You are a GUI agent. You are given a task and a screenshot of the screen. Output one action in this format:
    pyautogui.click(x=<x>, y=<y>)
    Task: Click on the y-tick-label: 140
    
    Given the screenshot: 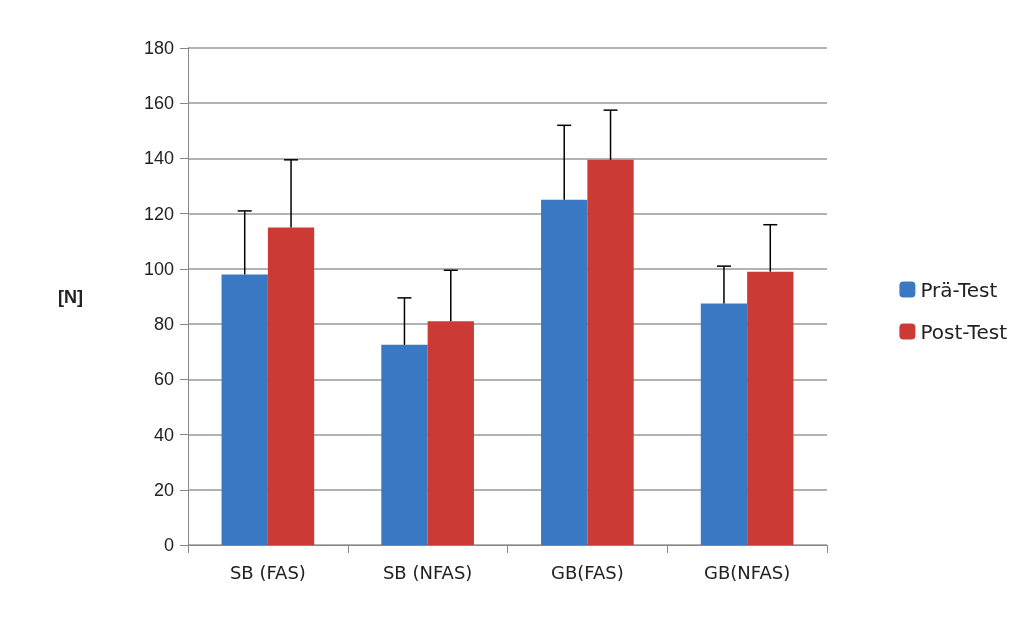 What is the action you would take?
    pyautogui.click(x=158, y=158)
    